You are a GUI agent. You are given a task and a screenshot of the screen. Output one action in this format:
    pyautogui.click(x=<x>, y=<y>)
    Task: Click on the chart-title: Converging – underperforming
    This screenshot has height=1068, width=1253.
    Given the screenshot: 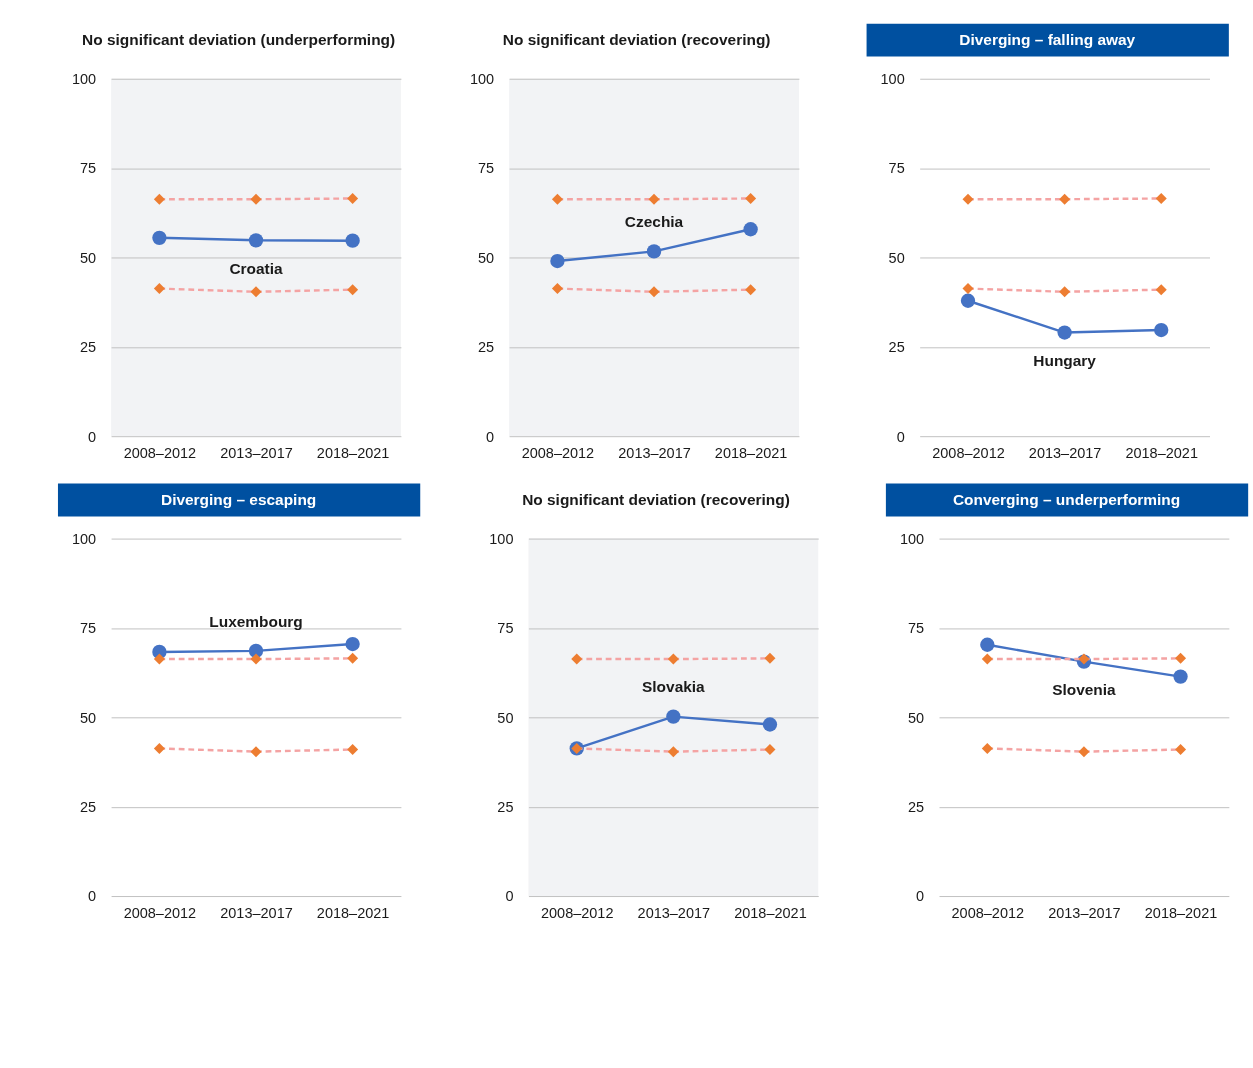 What is the action you would take?
    pyautogui.click(x=1066, y=499)
    